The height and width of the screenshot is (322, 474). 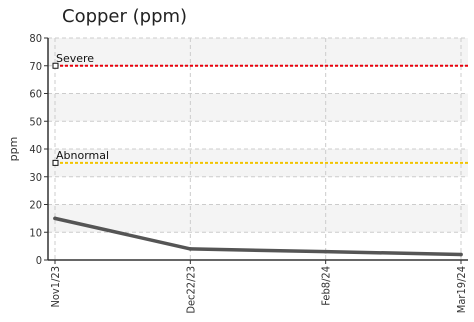 I want to click on series-line, so click(x=258, y=236).